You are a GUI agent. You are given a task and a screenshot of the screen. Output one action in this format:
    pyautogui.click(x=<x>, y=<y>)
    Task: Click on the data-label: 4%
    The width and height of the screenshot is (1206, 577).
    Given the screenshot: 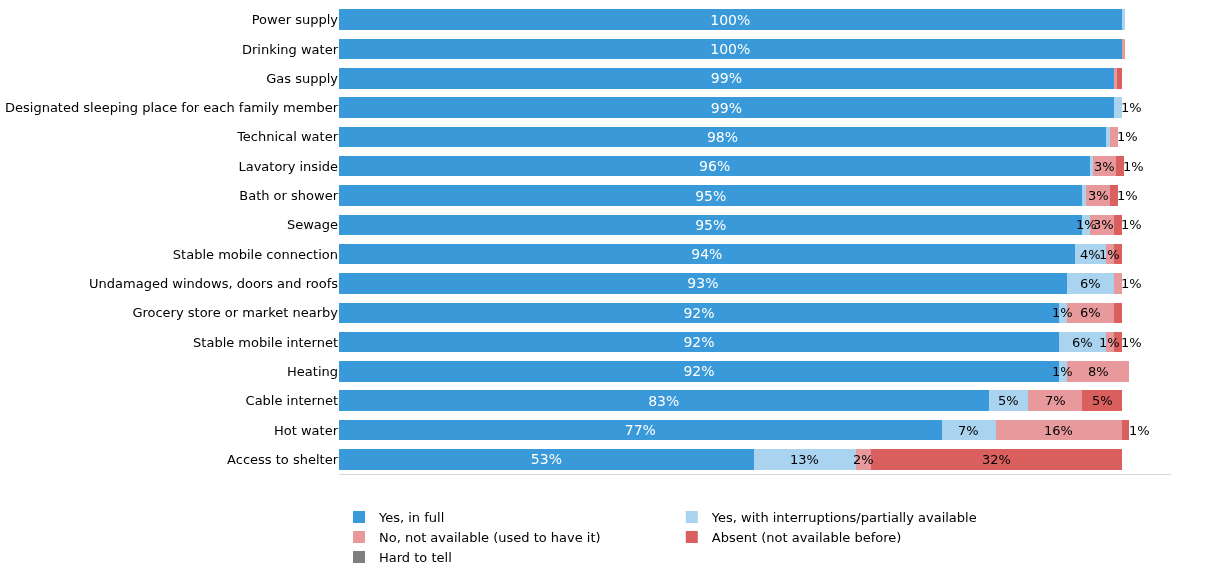 What is the action you would take?
    pyautogui.click(x=1090, y=254)
    